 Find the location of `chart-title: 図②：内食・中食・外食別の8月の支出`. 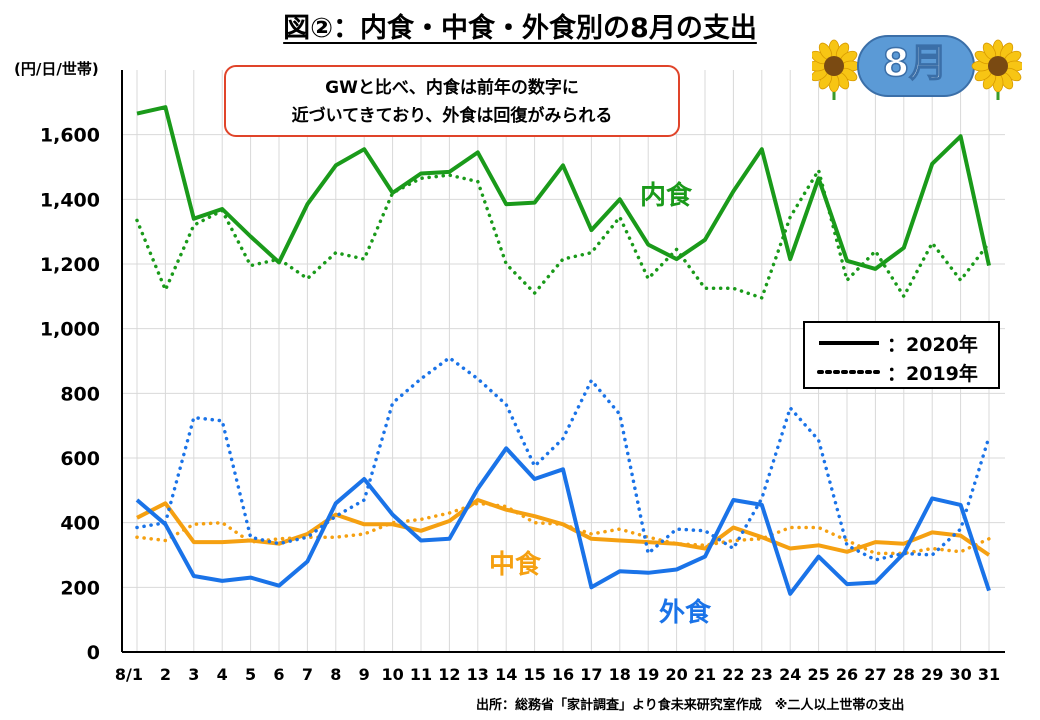

chart-title: 図②：内食・中食・外食別の8月の支出 is located at coordinates (520, 28).